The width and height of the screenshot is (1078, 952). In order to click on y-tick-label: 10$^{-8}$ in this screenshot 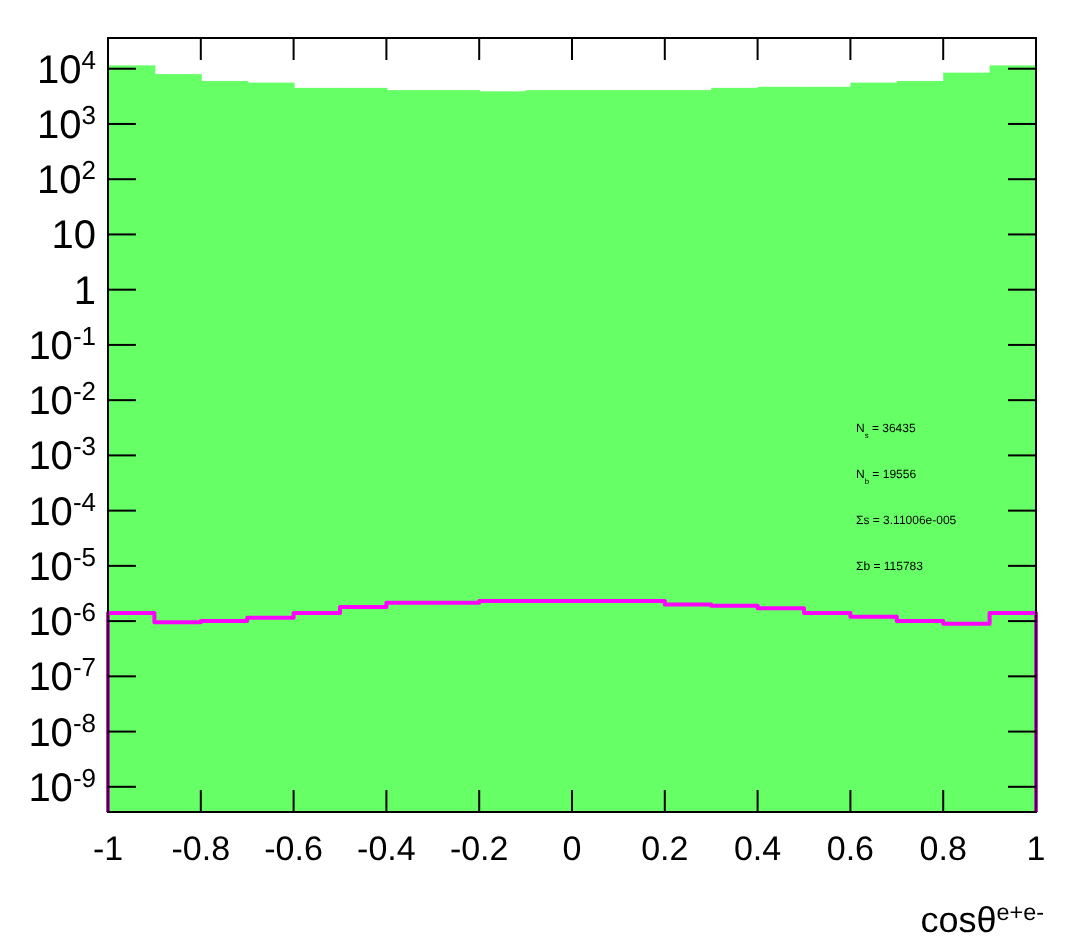, I will do `click(62, 731)`.